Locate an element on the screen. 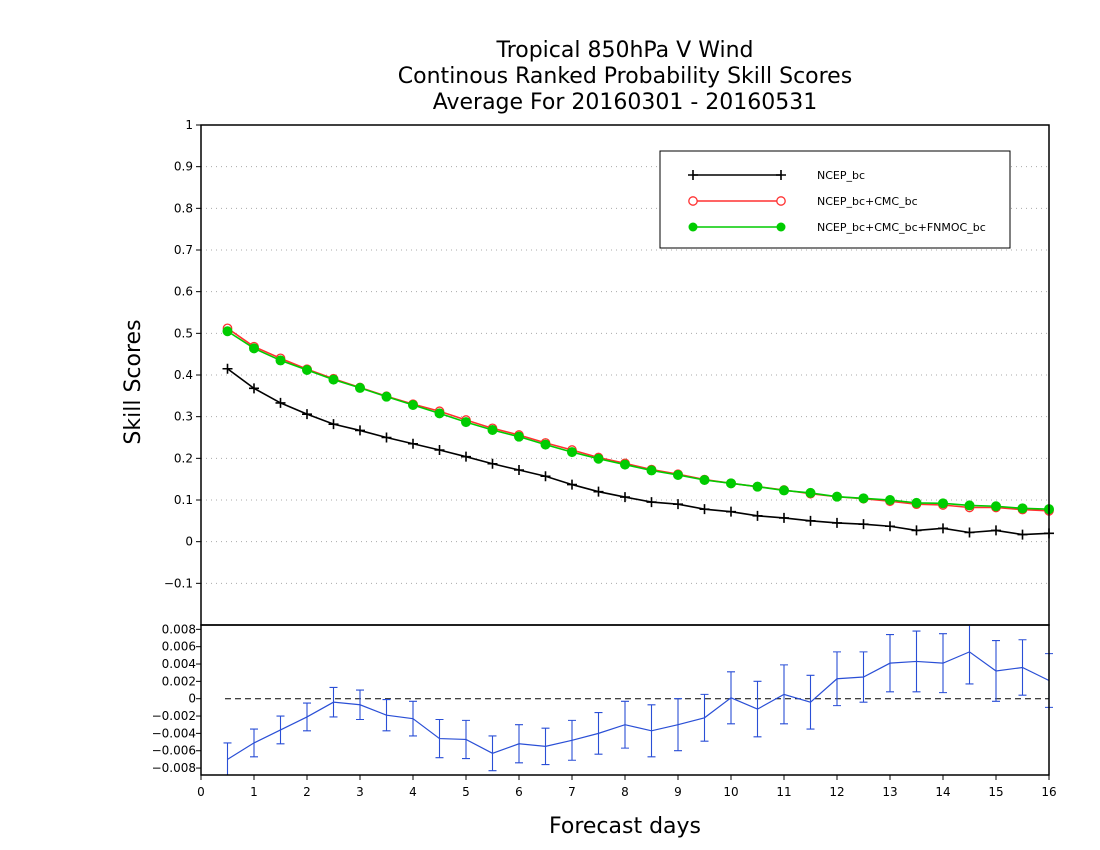 This screenshot has width=1100, height=850. diff-series-layer is located at coordinates (638, 700).